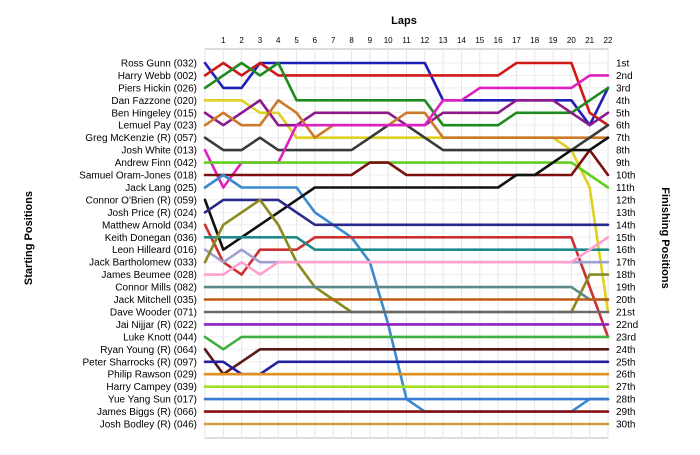  Describe the element at coordinates (625, 400) in the screenshot. I see `finish-label: 28th` at that location.